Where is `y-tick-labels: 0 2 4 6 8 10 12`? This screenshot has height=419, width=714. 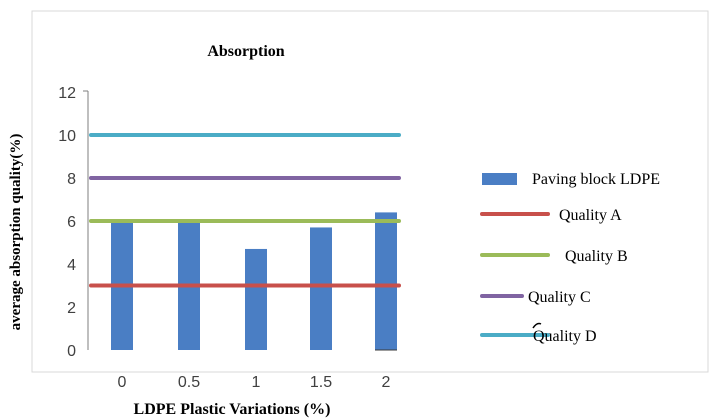
y-tick-labels: 0 2 4 6 8 10 12 is located at coordinates (67, 222).